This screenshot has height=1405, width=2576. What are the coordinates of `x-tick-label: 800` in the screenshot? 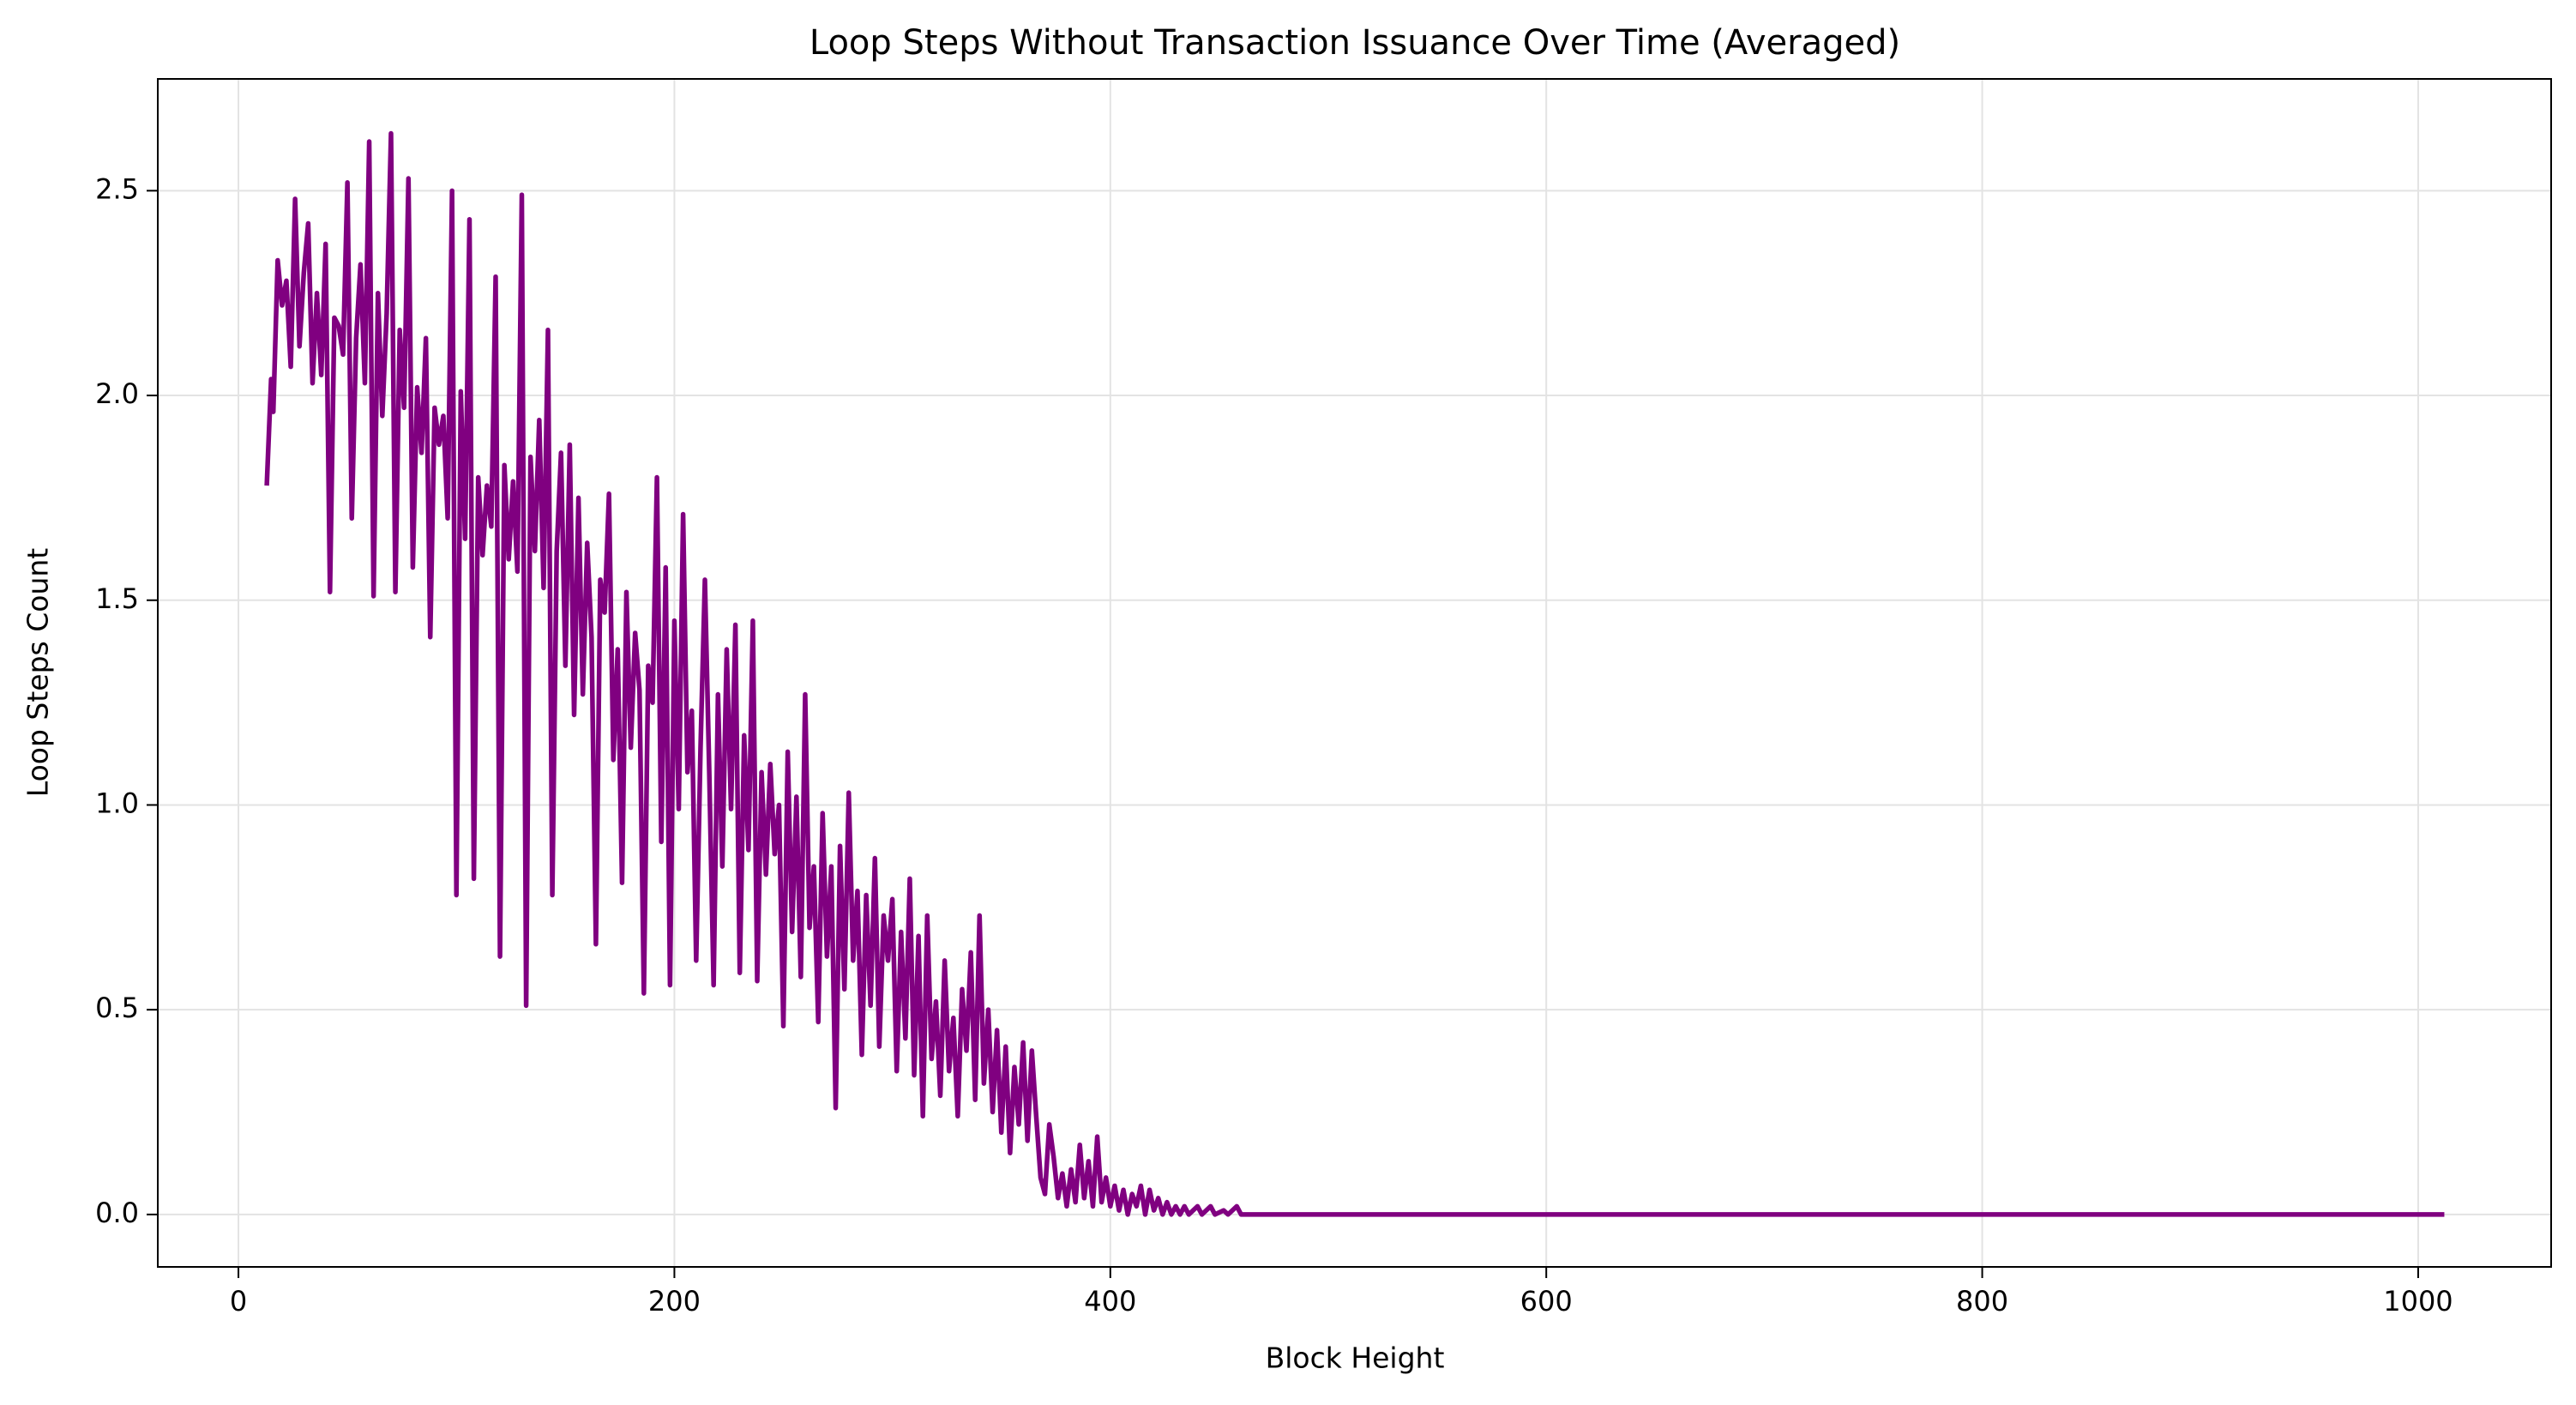 It's located at (1982, 1301).